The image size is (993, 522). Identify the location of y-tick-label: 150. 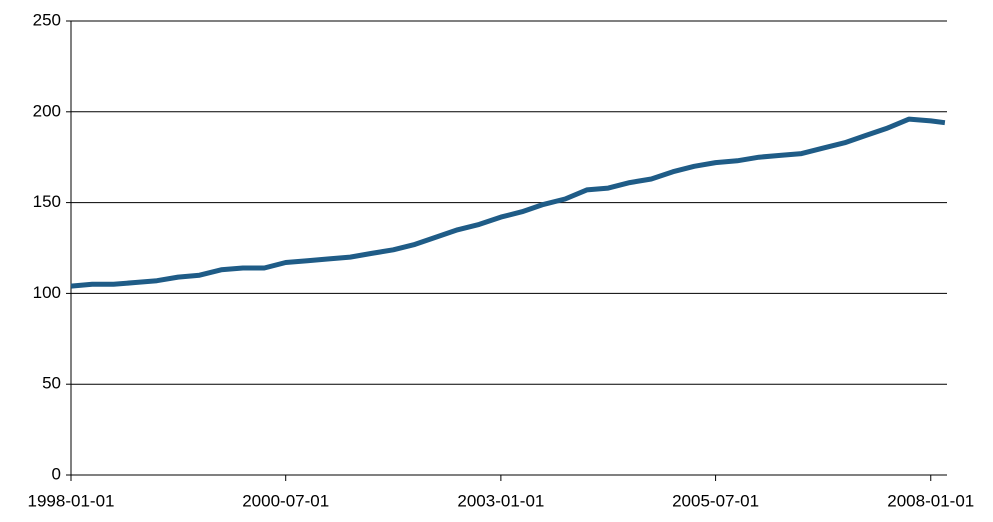
(47, 201).